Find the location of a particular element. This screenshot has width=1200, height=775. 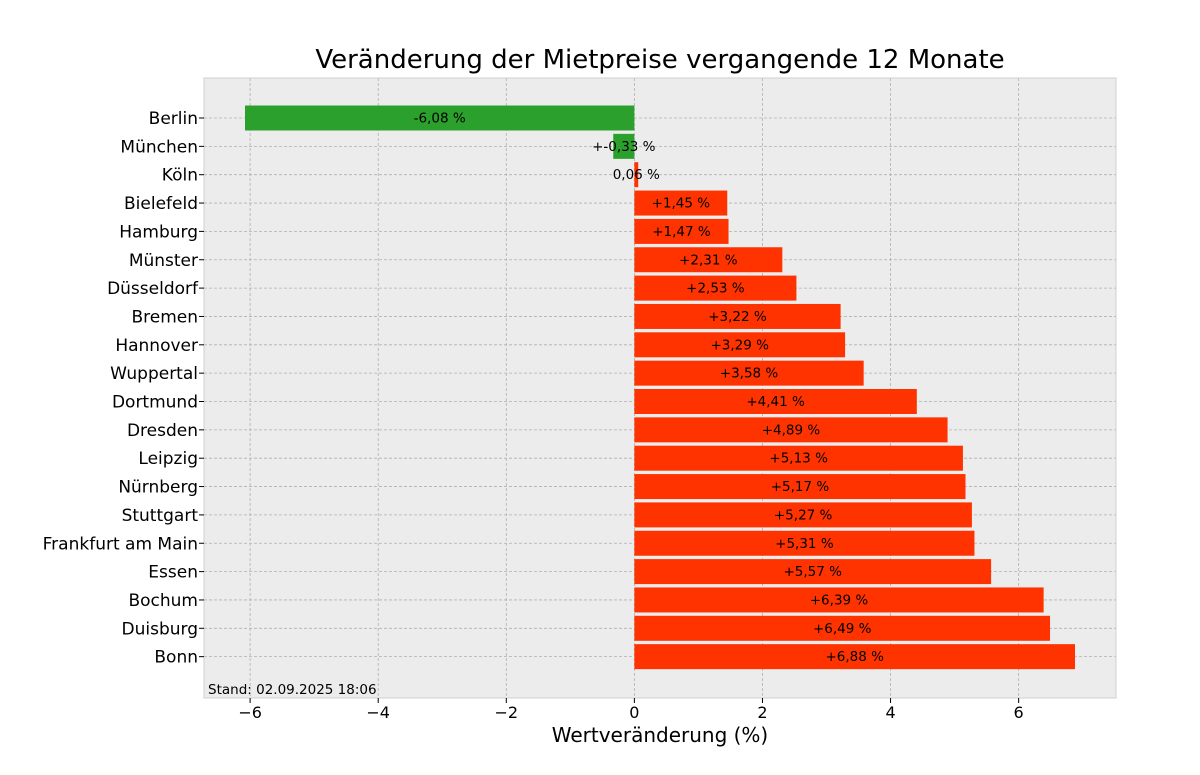

x-tick-label: 2 is located at coordinates (762, 712).